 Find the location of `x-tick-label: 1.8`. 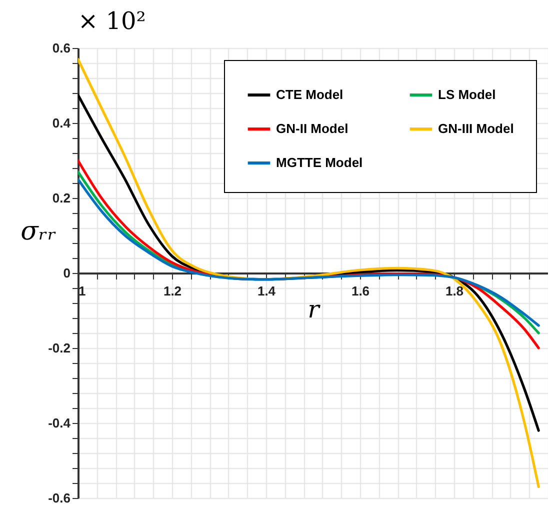

x-tick-label: 1.8 is located at coordinates (454, 291).